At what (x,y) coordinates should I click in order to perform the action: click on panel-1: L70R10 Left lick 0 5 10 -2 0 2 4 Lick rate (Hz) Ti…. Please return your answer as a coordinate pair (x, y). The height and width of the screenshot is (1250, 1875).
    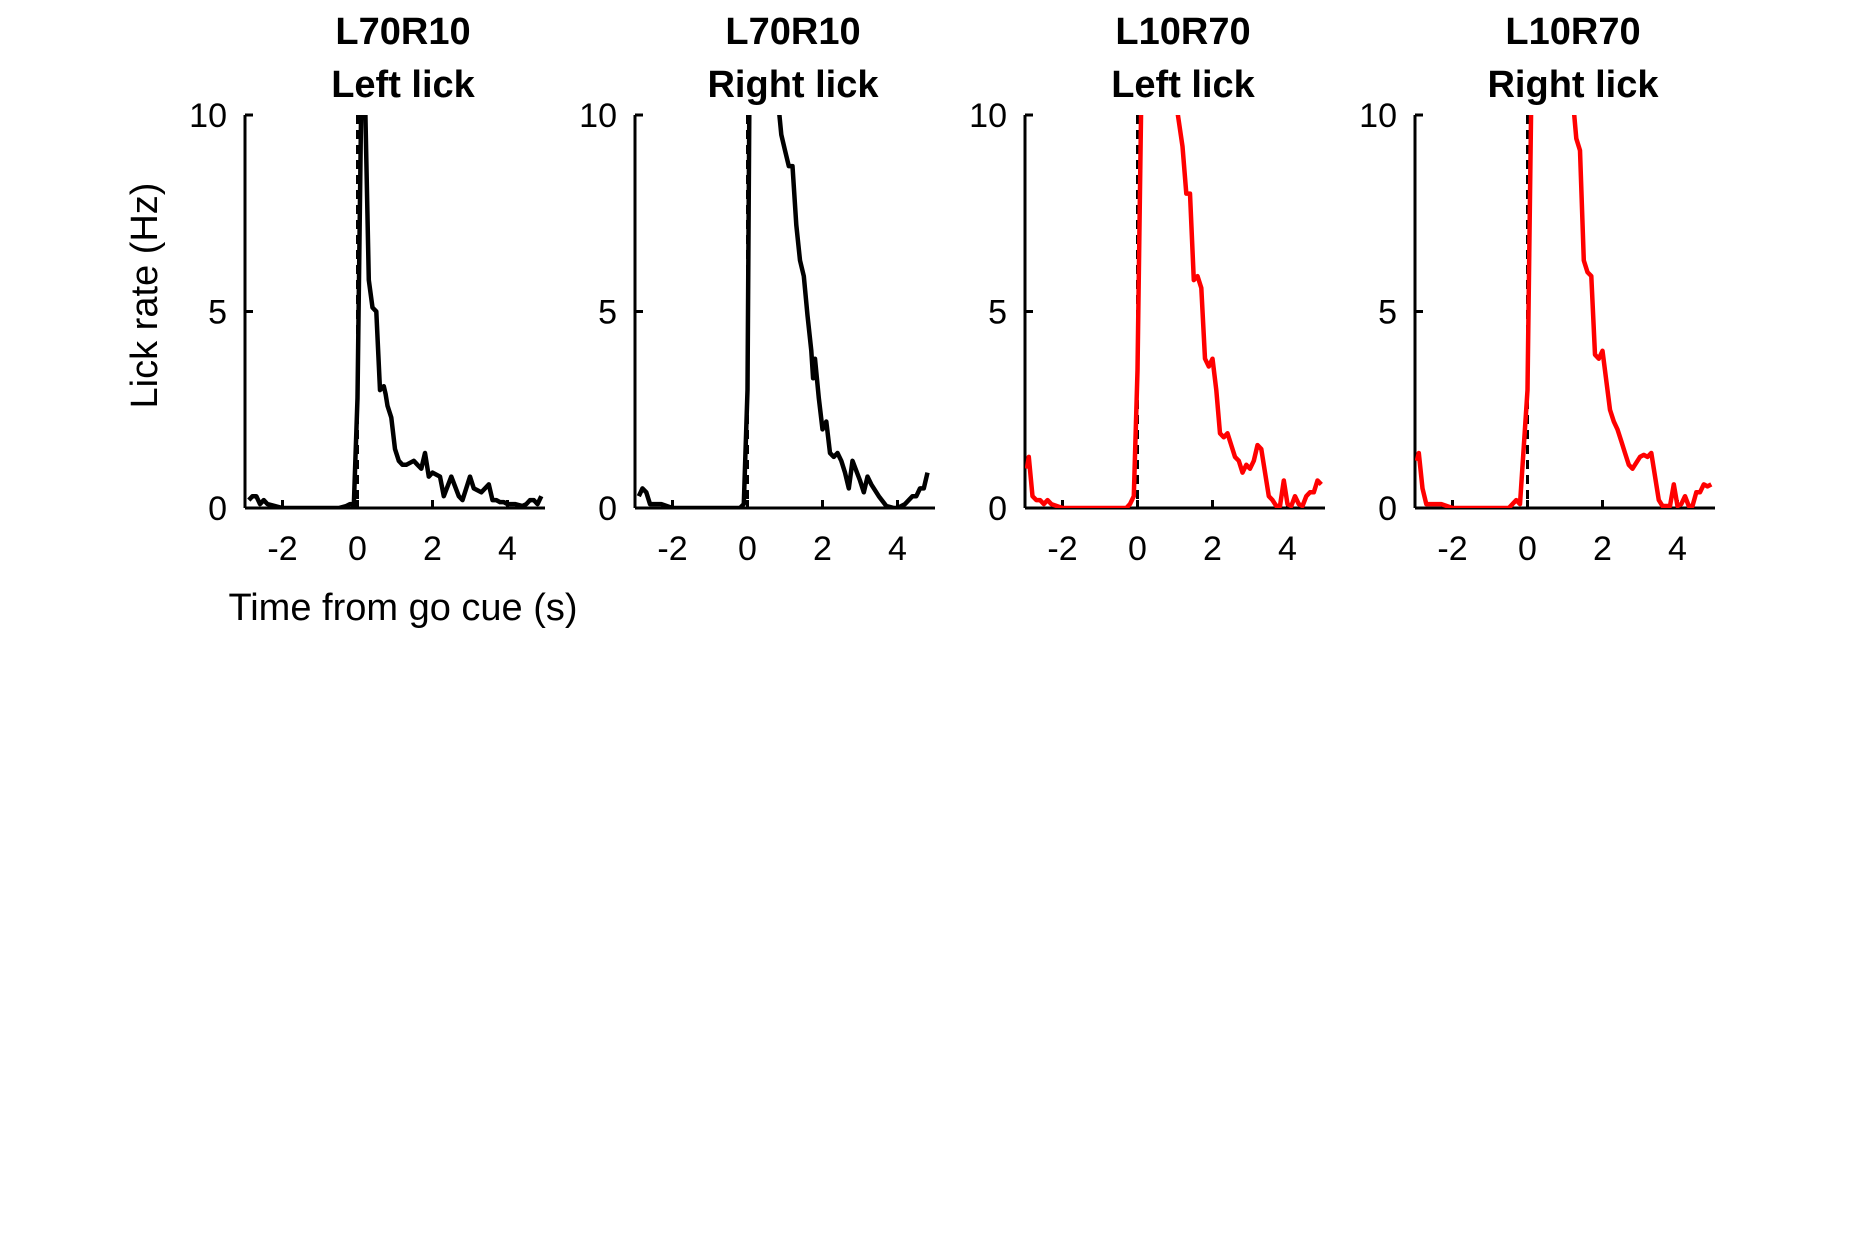
    Looking at the image, I should click on (351, 320).